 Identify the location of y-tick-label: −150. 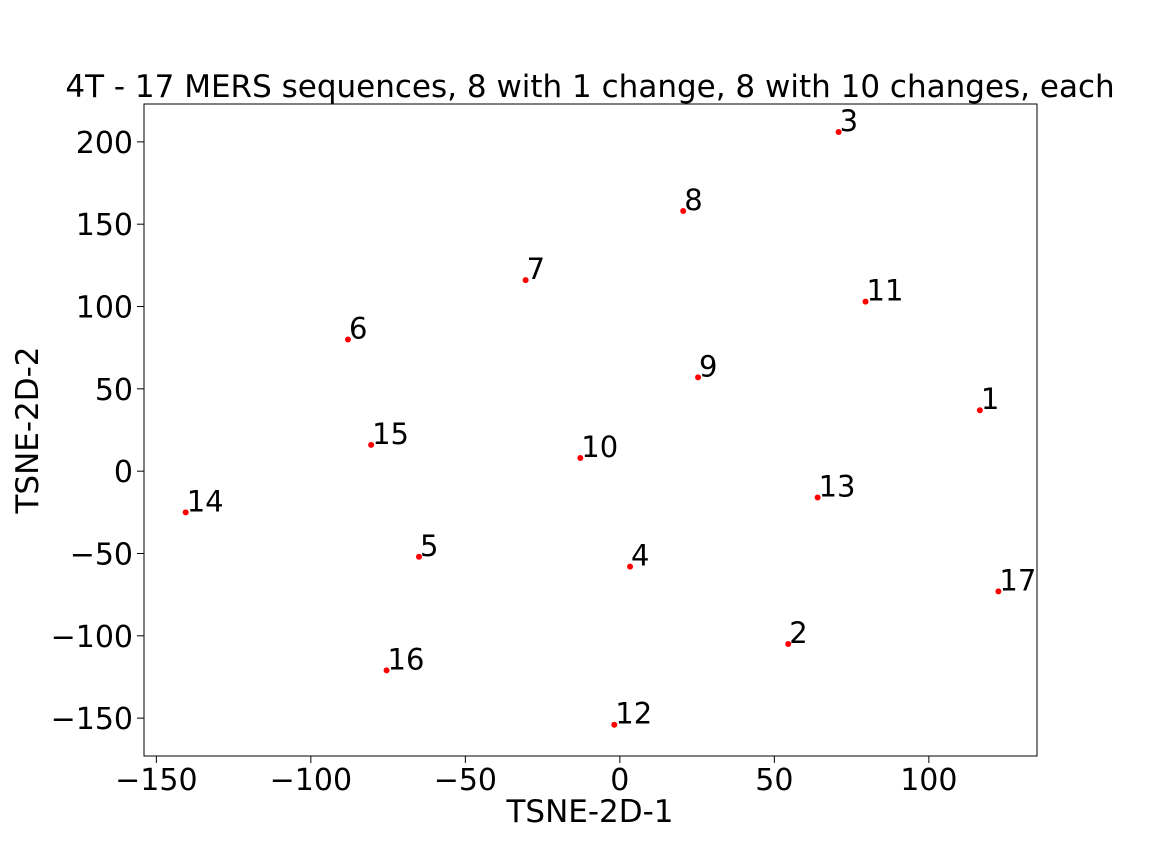
(92, 719).